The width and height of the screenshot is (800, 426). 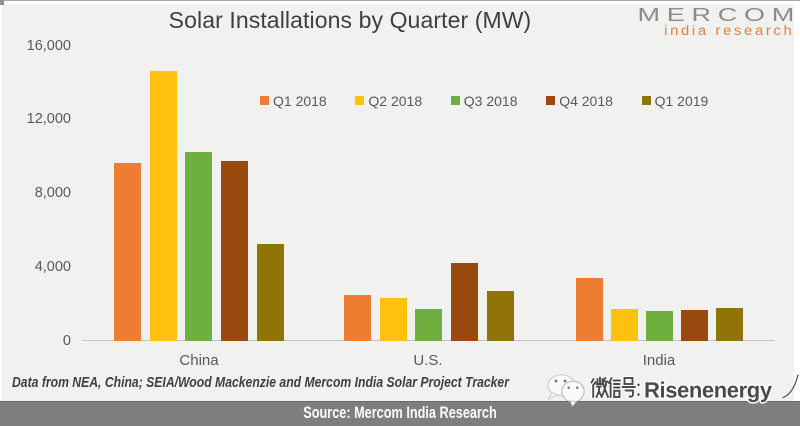 I want to click on svg-text: Risenenergy, so click(x=708, y=389).